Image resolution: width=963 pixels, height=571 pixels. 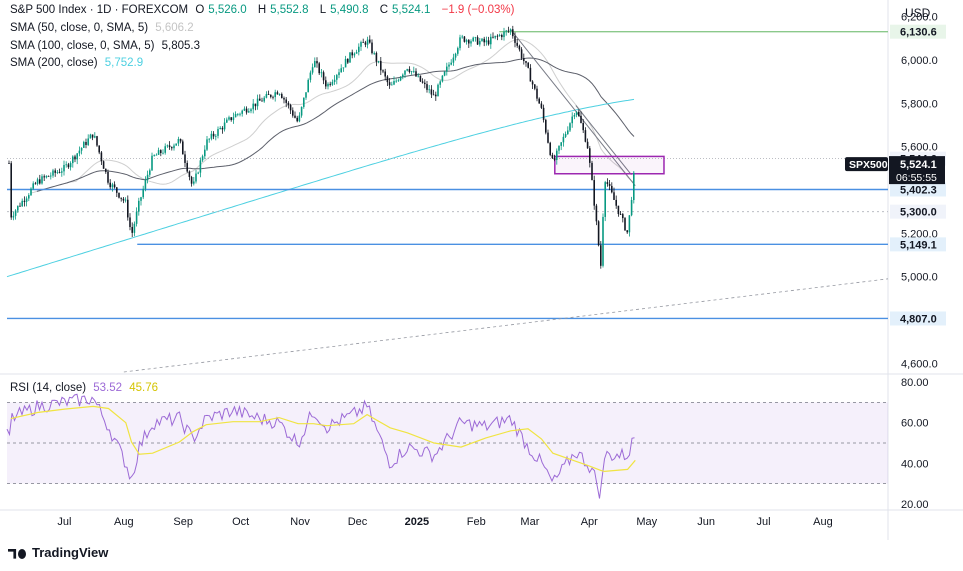 I want to click on currency-label: USD, so click(x=918, y=13).